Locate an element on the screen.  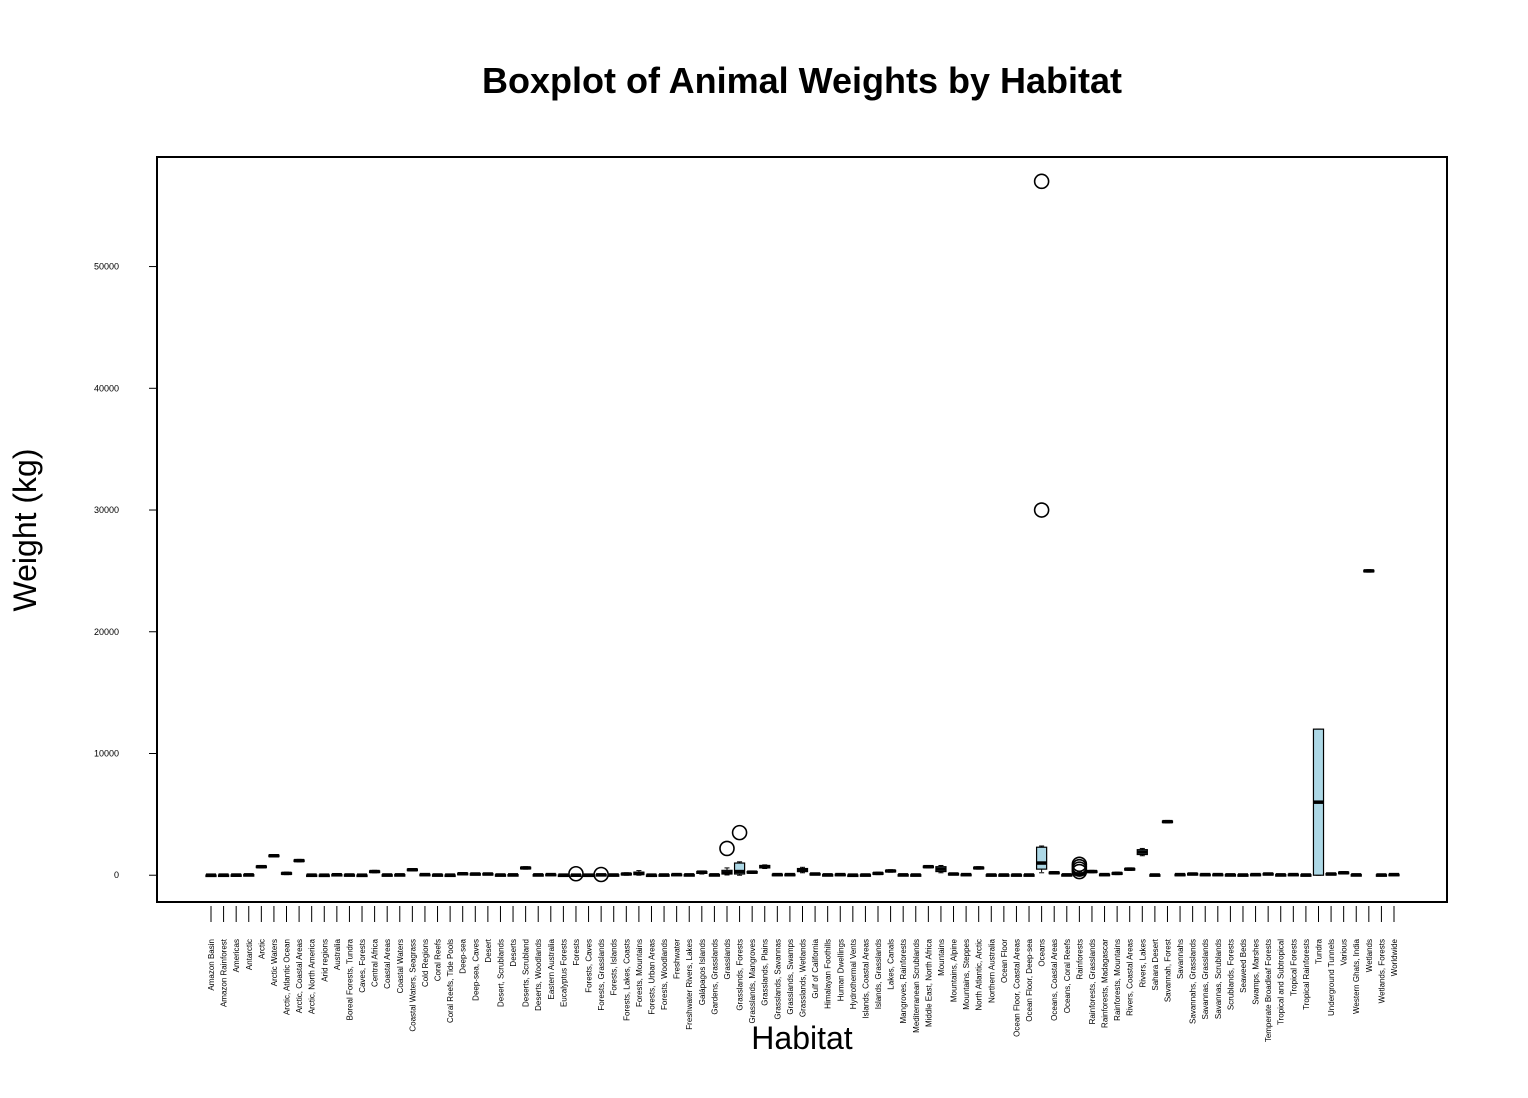
x-tick-label: North Atlantic, Arctic is located at coordinates (979, 975).